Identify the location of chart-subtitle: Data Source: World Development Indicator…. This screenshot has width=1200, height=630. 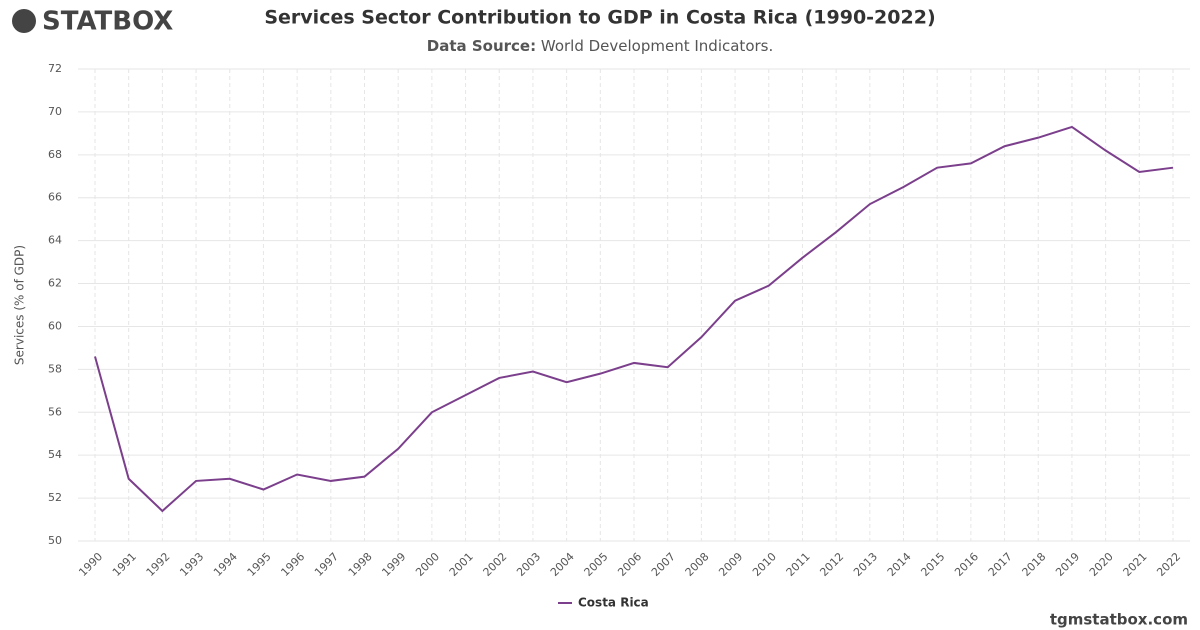
(600, 46).